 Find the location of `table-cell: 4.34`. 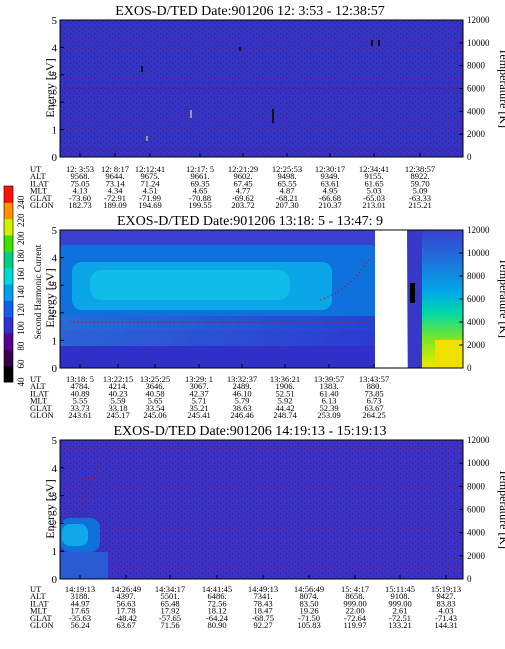

table-cell: 4.34 is located at coordinates (116, 191).